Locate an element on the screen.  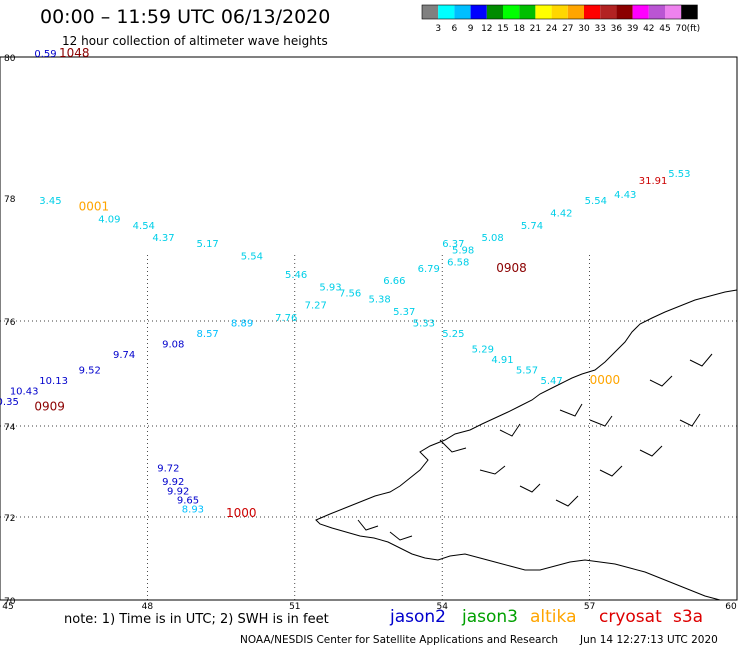
wave-height-label: 5.74 is located at coordinates (532, 226).